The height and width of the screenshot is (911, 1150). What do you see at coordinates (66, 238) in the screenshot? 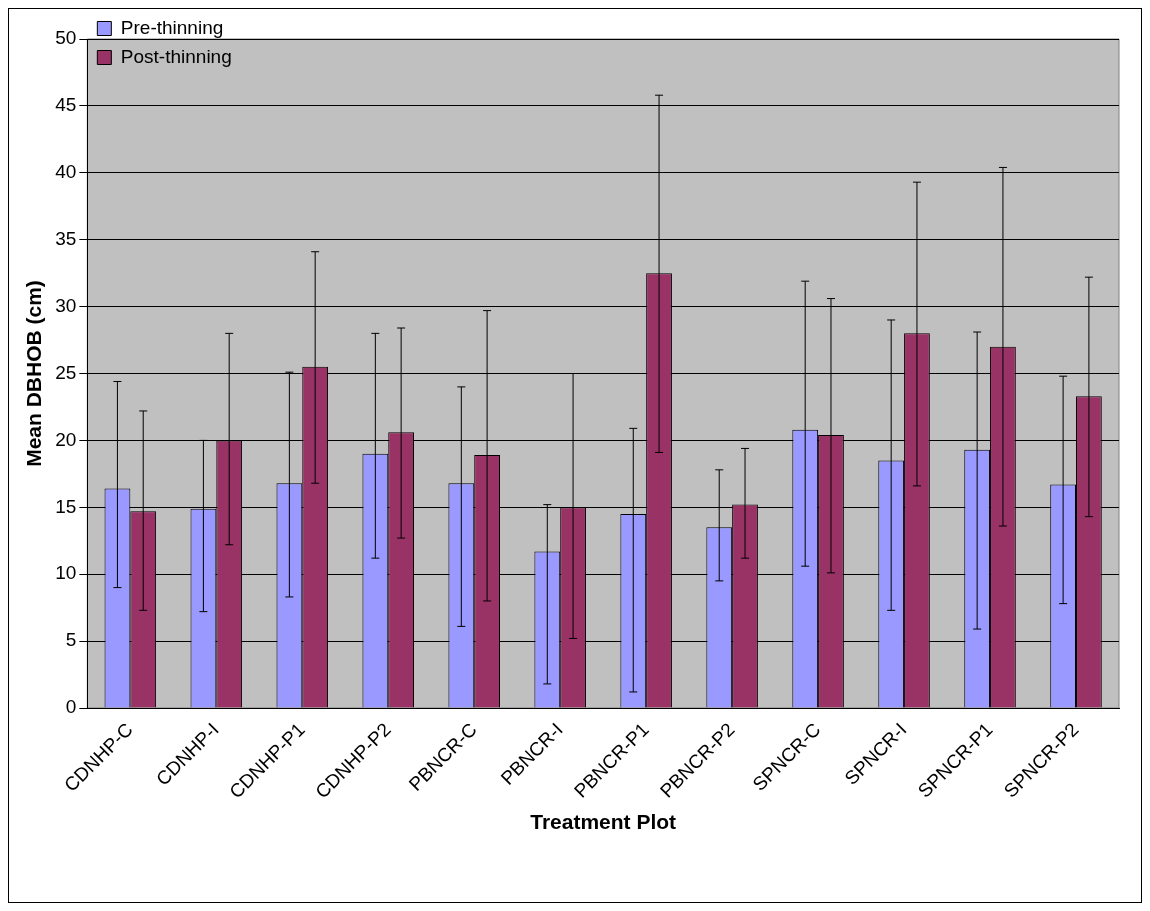
I see `y-tick-label: 35` at bounding box center [66, 238].